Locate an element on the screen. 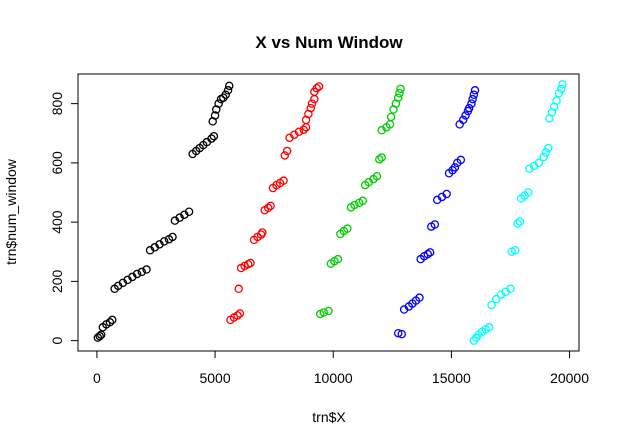 The height and width of the screenshot is (448, 620). y-tick-label: 0 is located at coordinates (57, 341).